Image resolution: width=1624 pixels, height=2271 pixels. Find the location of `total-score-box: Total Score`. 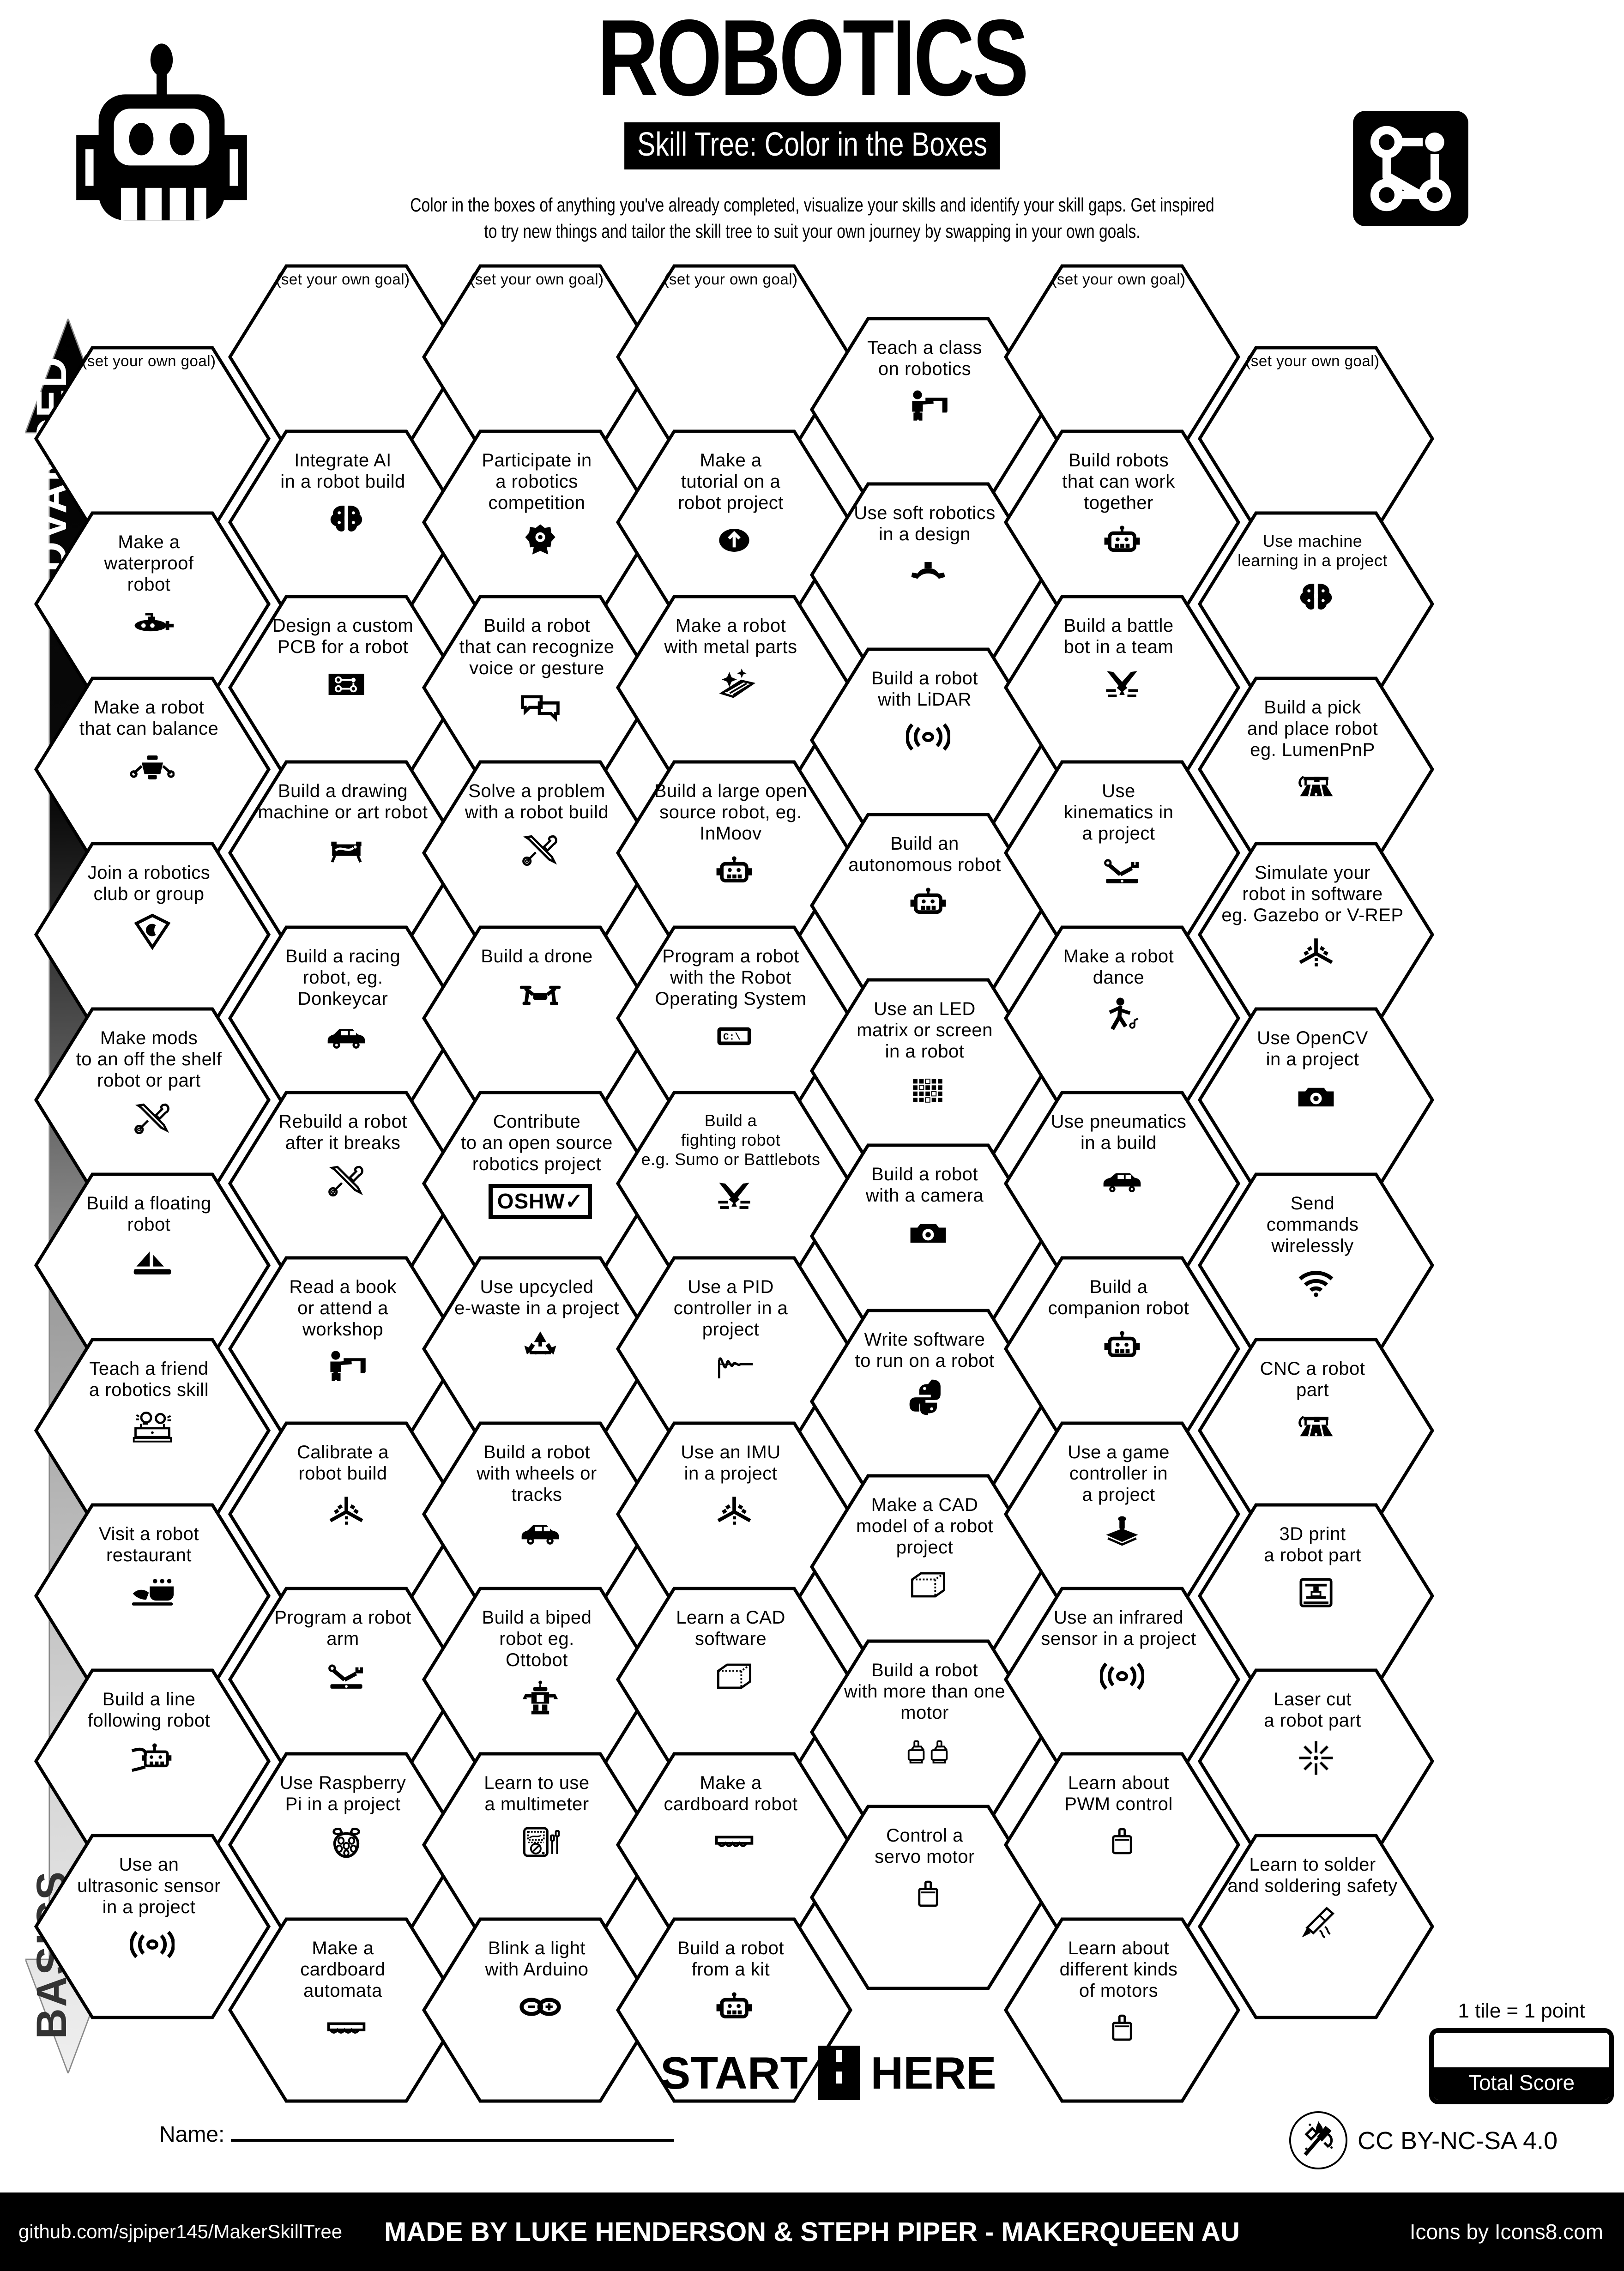

total-score-box: Total Score is located at coordinates (1521, 2066).